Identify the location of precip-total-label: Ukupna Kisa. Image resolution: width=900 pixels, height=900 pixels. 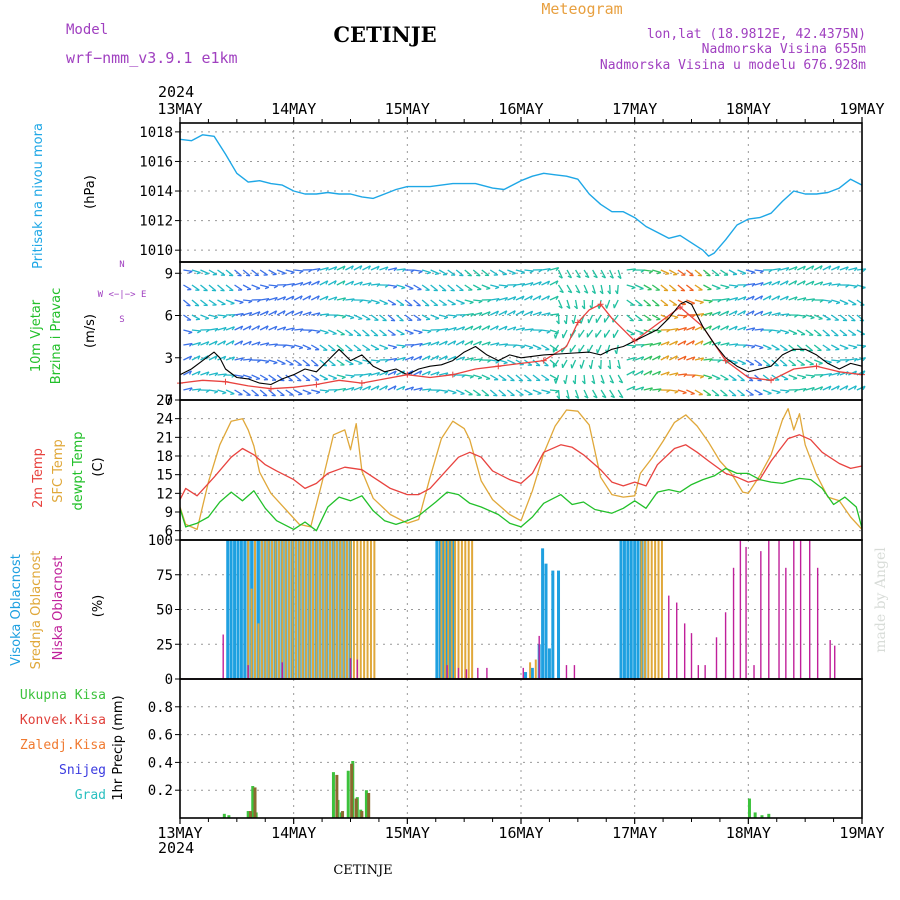
(63, 695).